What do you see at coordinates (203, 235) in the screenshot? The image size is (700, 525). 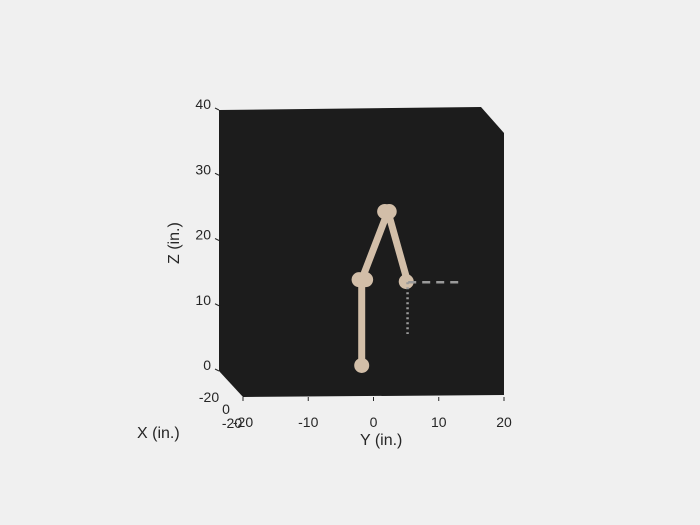 I see `z-tick-label: 20` at bounding box center [203, 235].